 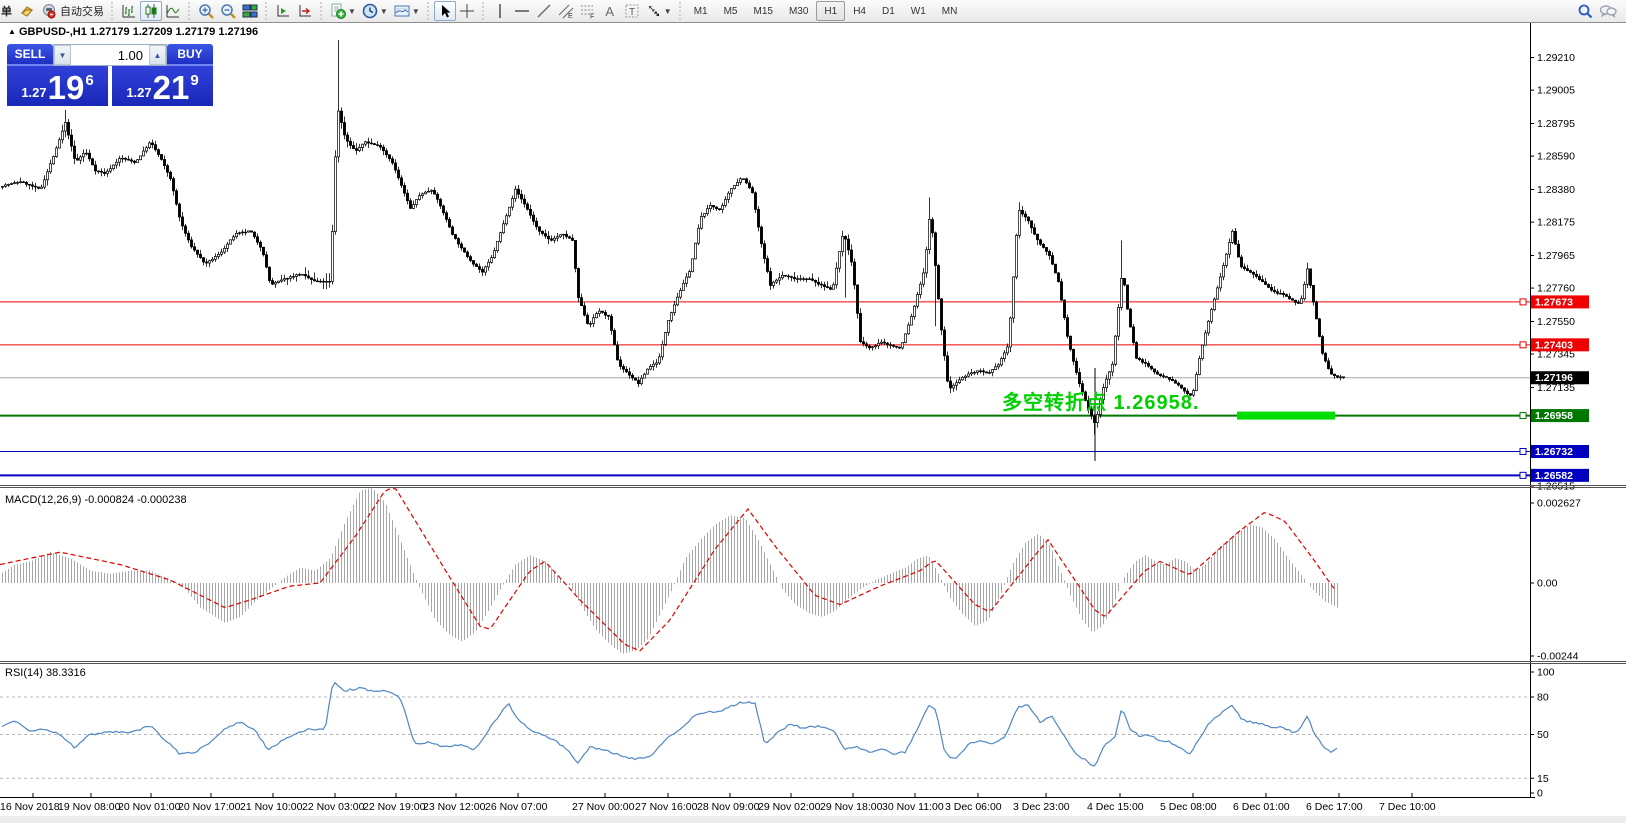 What do you see at coordinates (228, 11) in the screenshot?
I see `zoom-out-button` at bounding box center [228, 11].